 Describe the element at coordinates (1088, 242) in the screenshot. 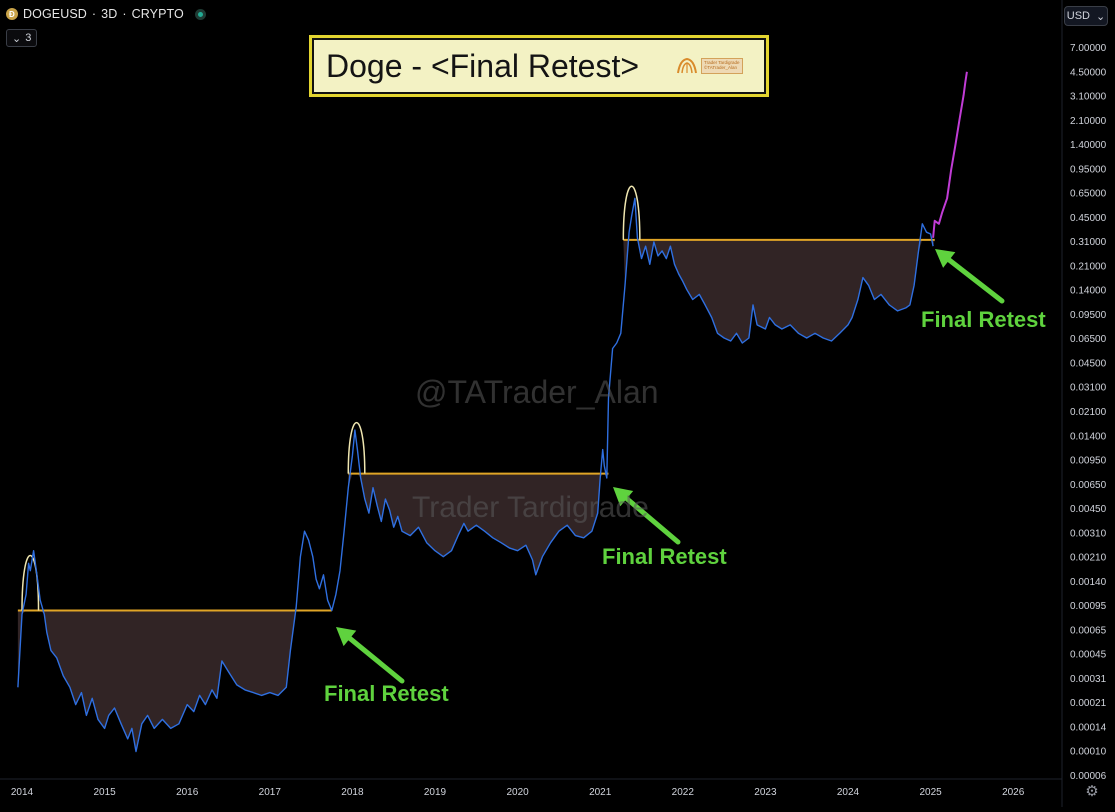

I see `y-tick-label: 0.31000` at that location.